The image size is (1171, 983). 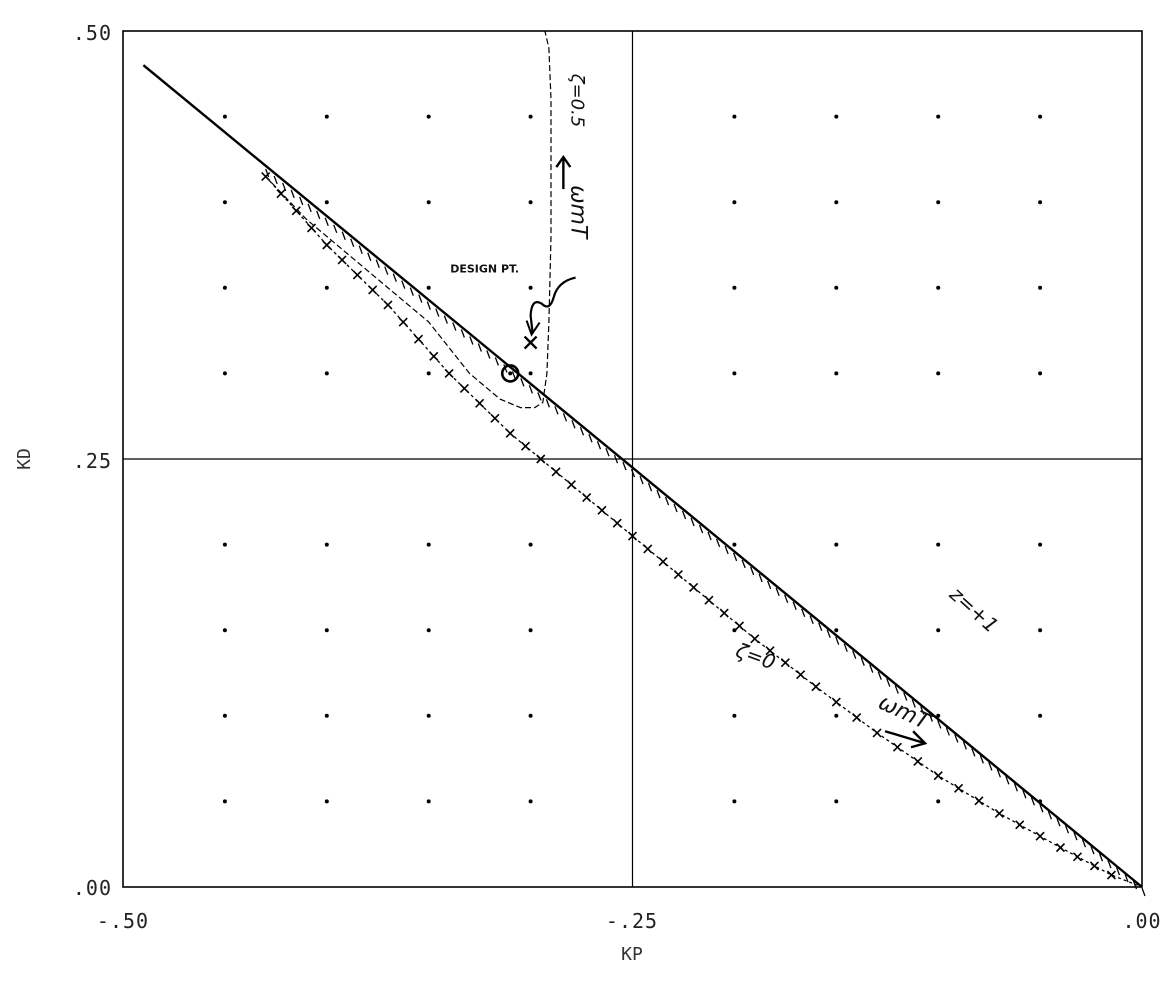 I want to click on y-tick-label-top: .50, so click(x=92, y=33).